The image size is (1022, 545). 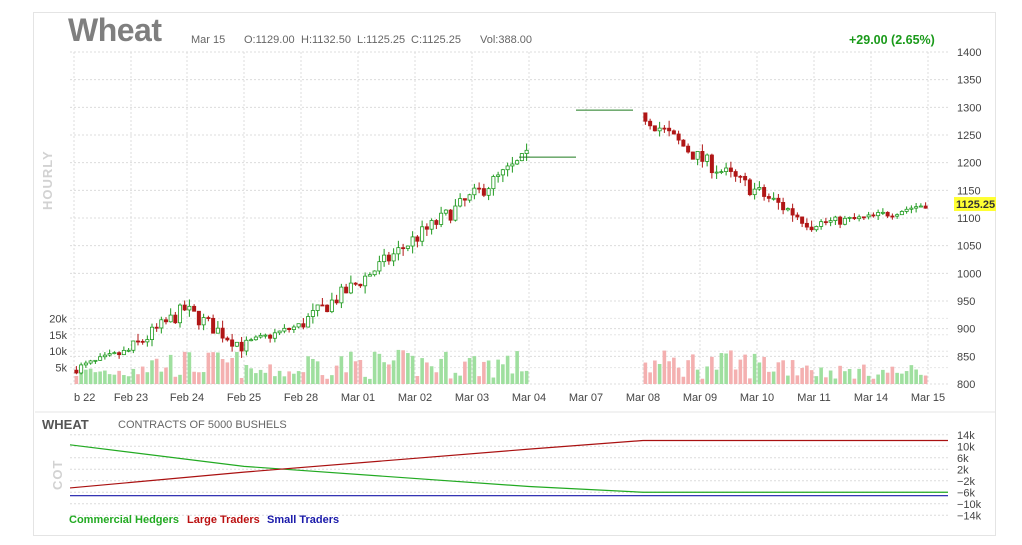 What do you see at coordinates (58, 336) in the screenshot?
I see `volume-tick-label: 15k` at bounding box center [58, 336].